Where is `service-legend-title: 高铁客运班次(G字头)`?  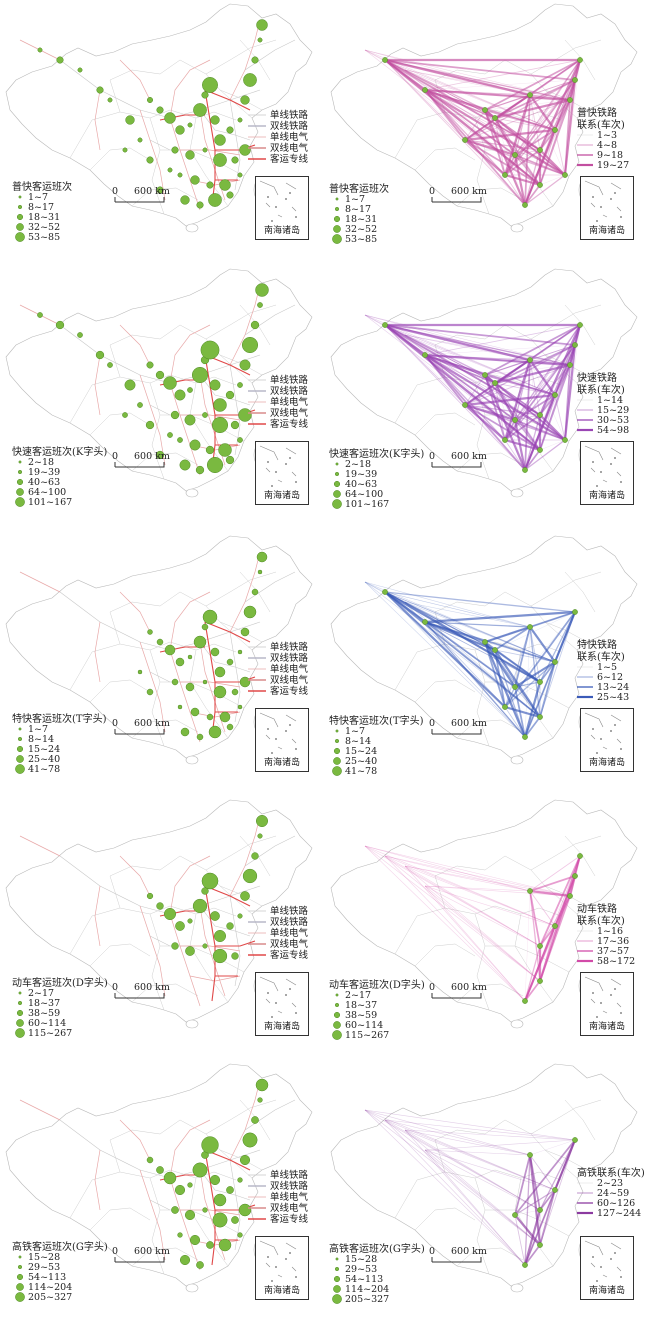
service-legend-title: 高铁客运班次(G字头) is located at coordinates (377, 1249).